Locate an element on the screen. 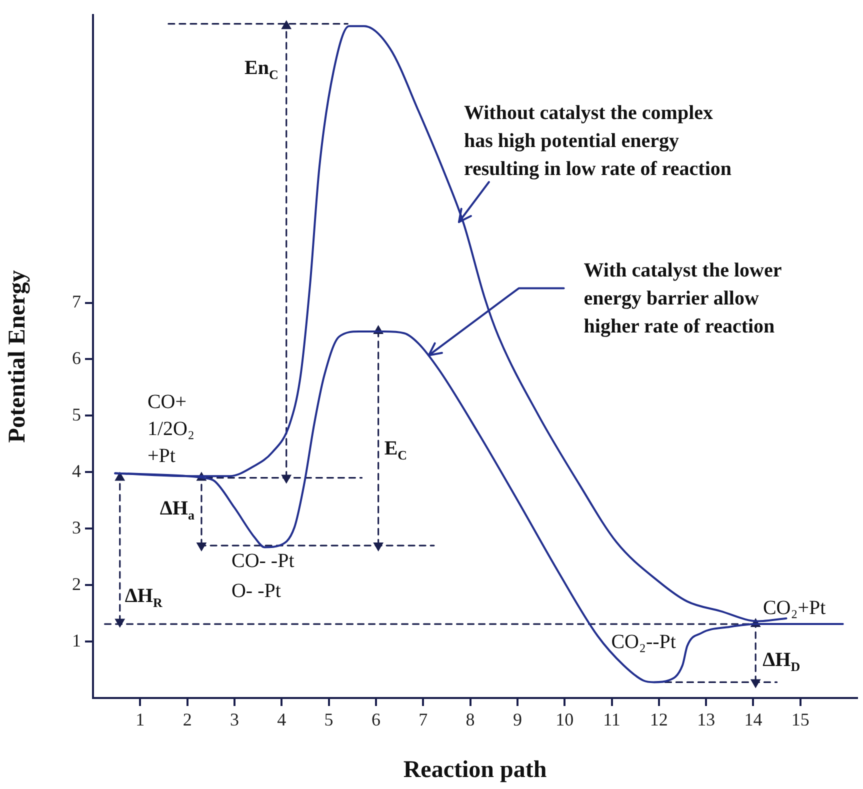  x-tick-label: 15 is located at coordinates (800, 720).